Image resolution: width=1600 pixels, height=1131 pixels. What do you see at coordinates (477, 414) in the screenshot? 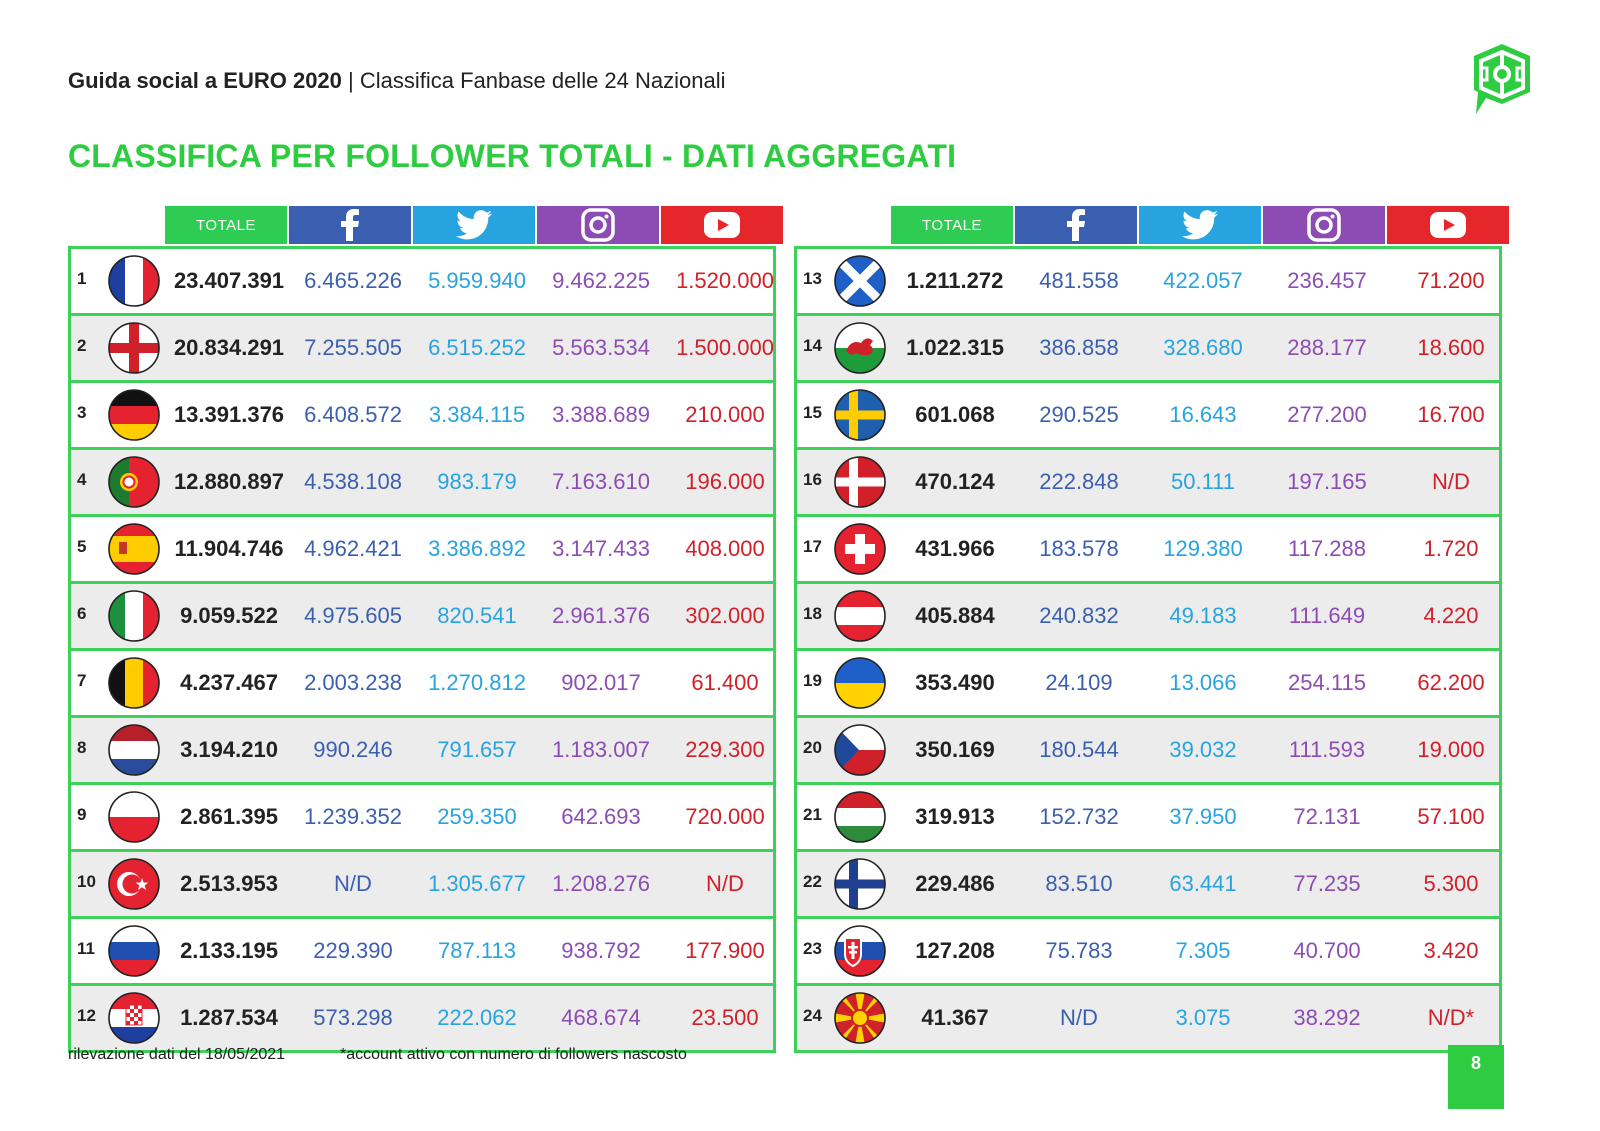
I see `twitter-followers: 3.384.115` at bounding box center [477, 414].